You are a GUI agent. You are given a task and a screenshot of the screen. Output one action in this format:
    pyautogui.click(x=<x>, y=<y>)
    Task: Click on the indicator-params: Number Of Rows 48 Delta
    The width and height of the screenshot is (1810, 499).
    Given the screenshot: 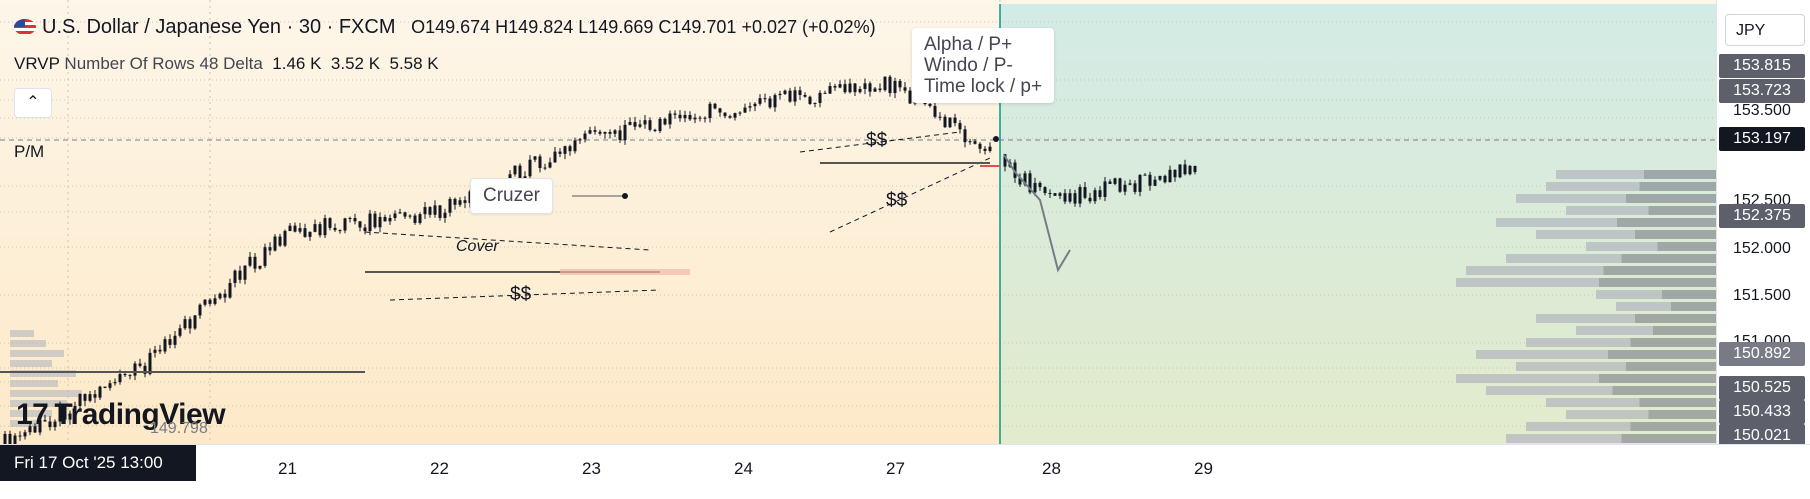 What is the action you would take?
    pyautogui.click(x=163, y=63)
    